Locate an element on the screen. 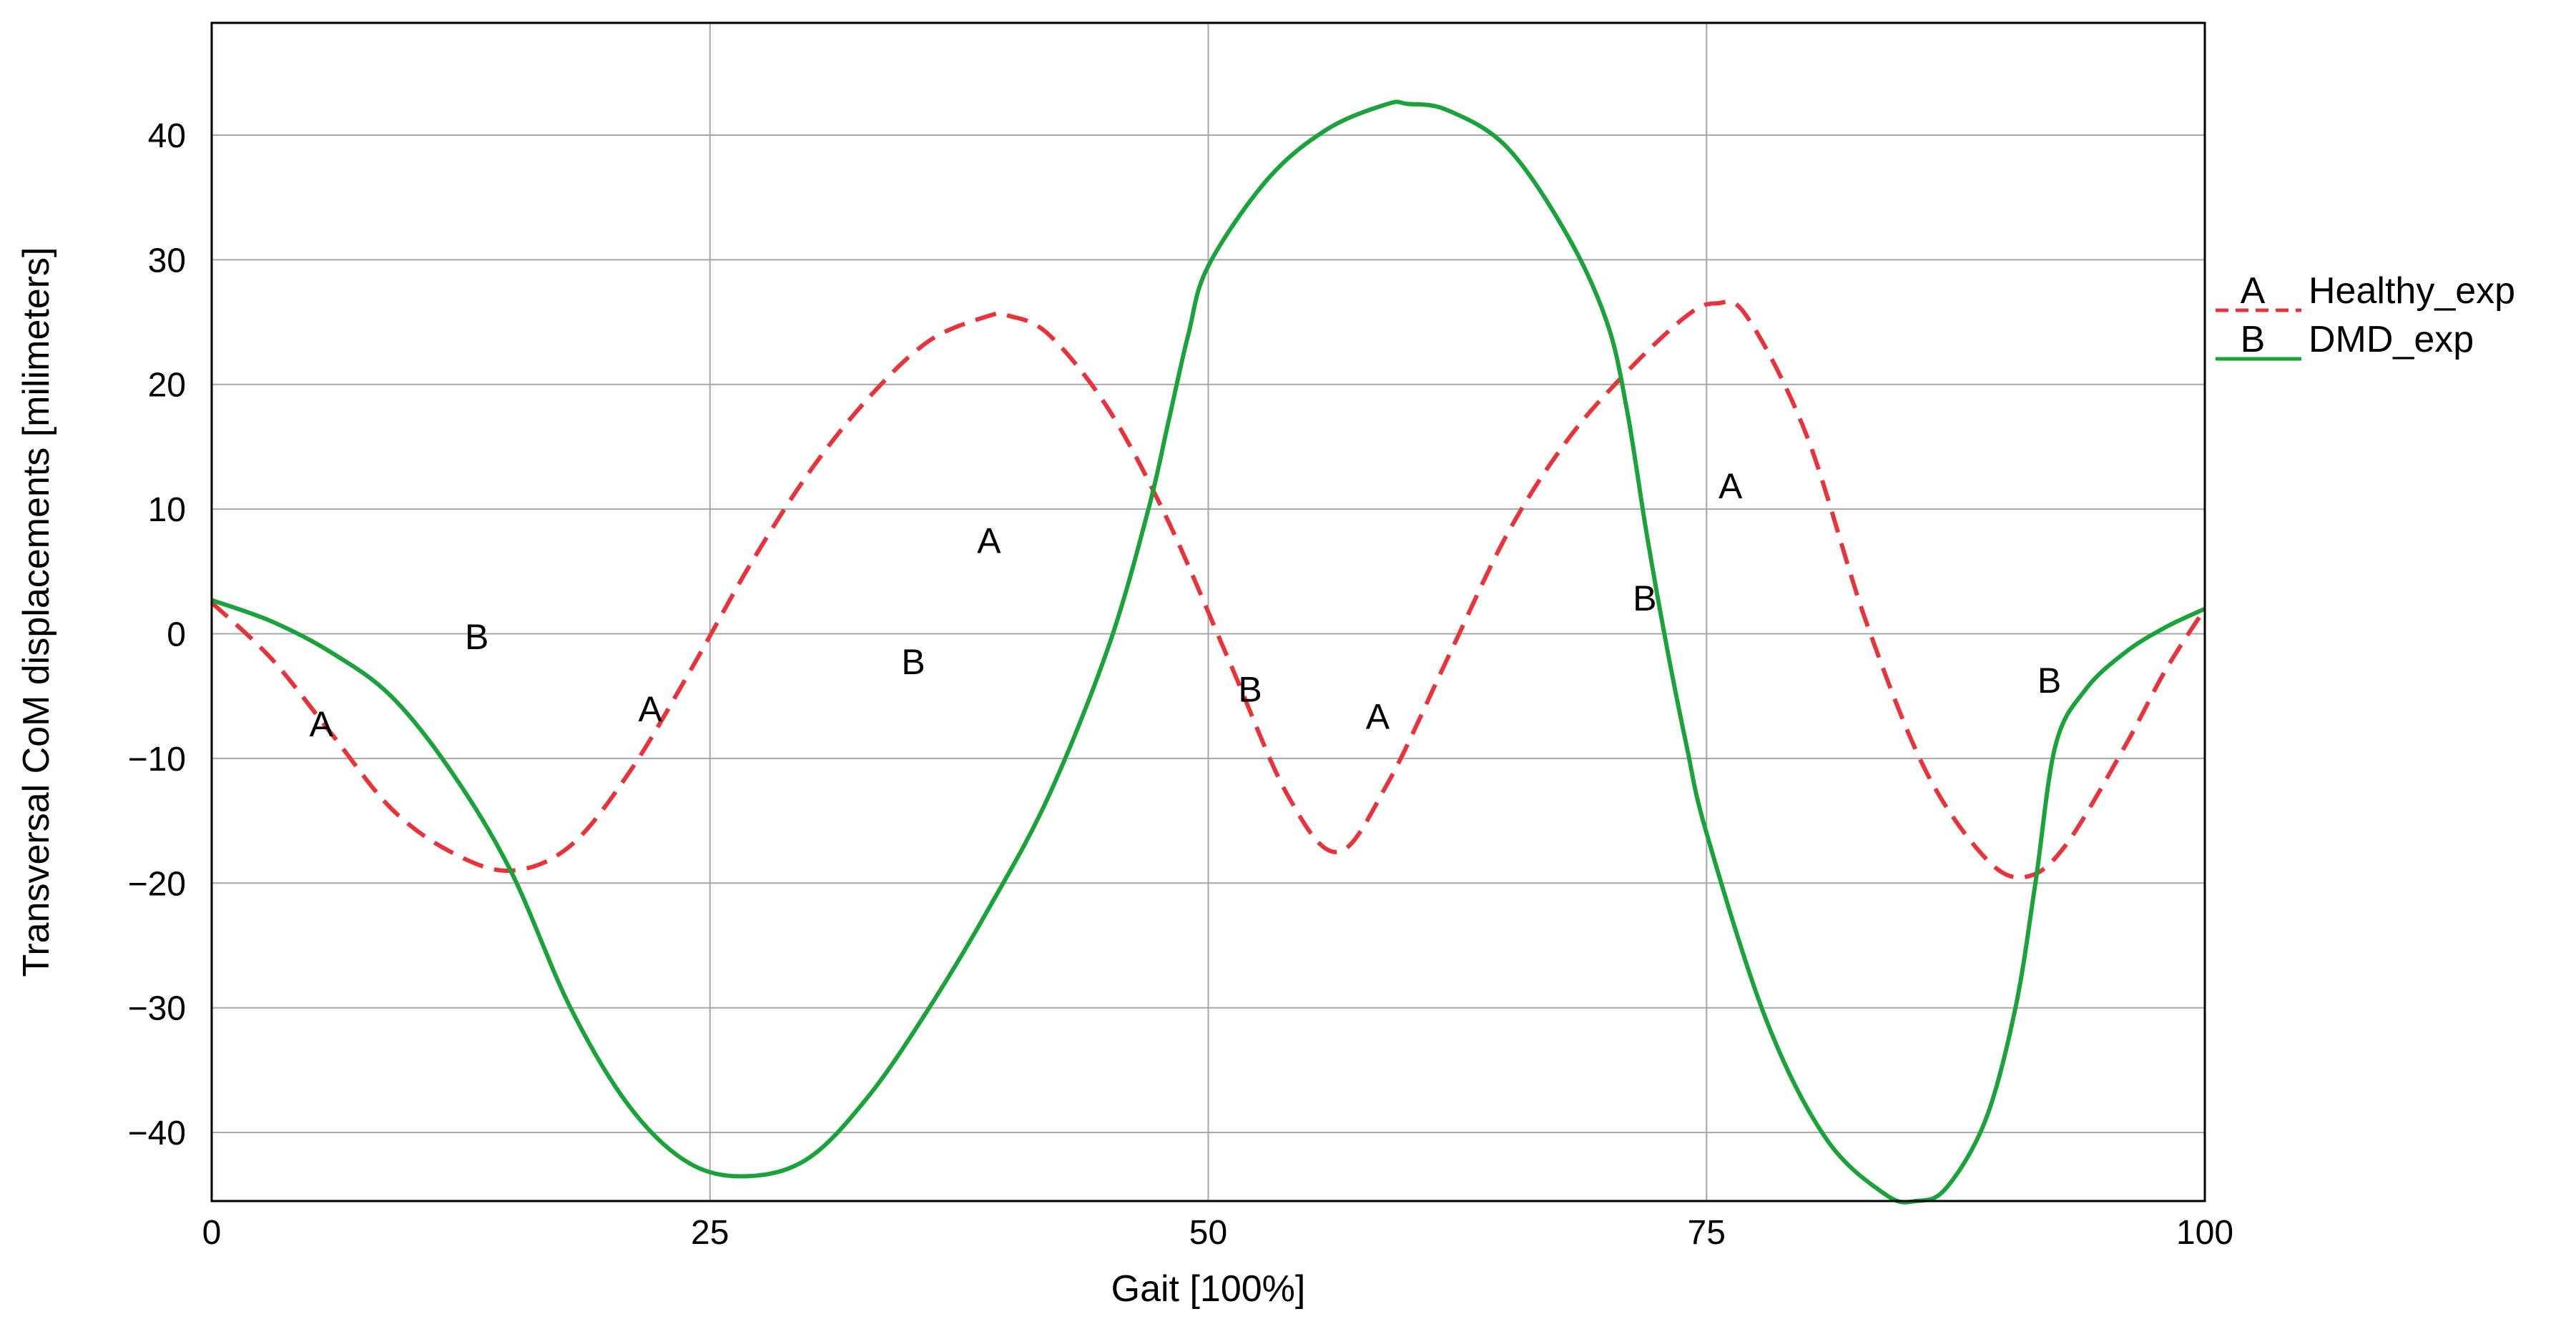 The height and width of the screenshot is (1329, 2576). x-tick-label: 0 is located at coordinates (212, 1233).